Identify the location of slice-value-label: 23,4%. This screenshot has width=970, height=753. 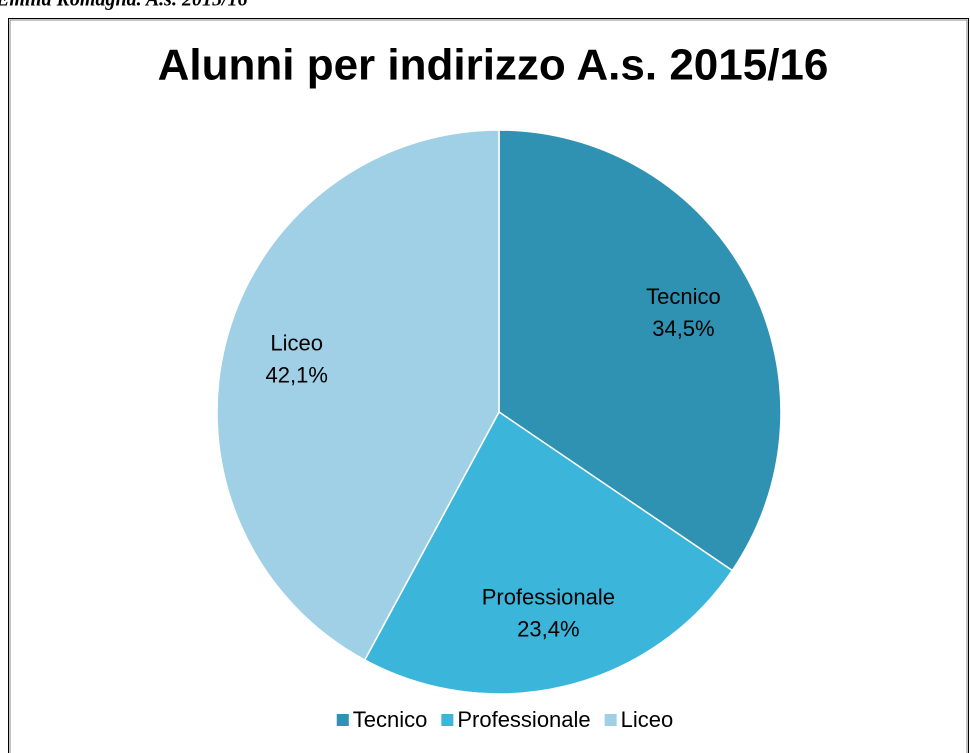
(548, 629).